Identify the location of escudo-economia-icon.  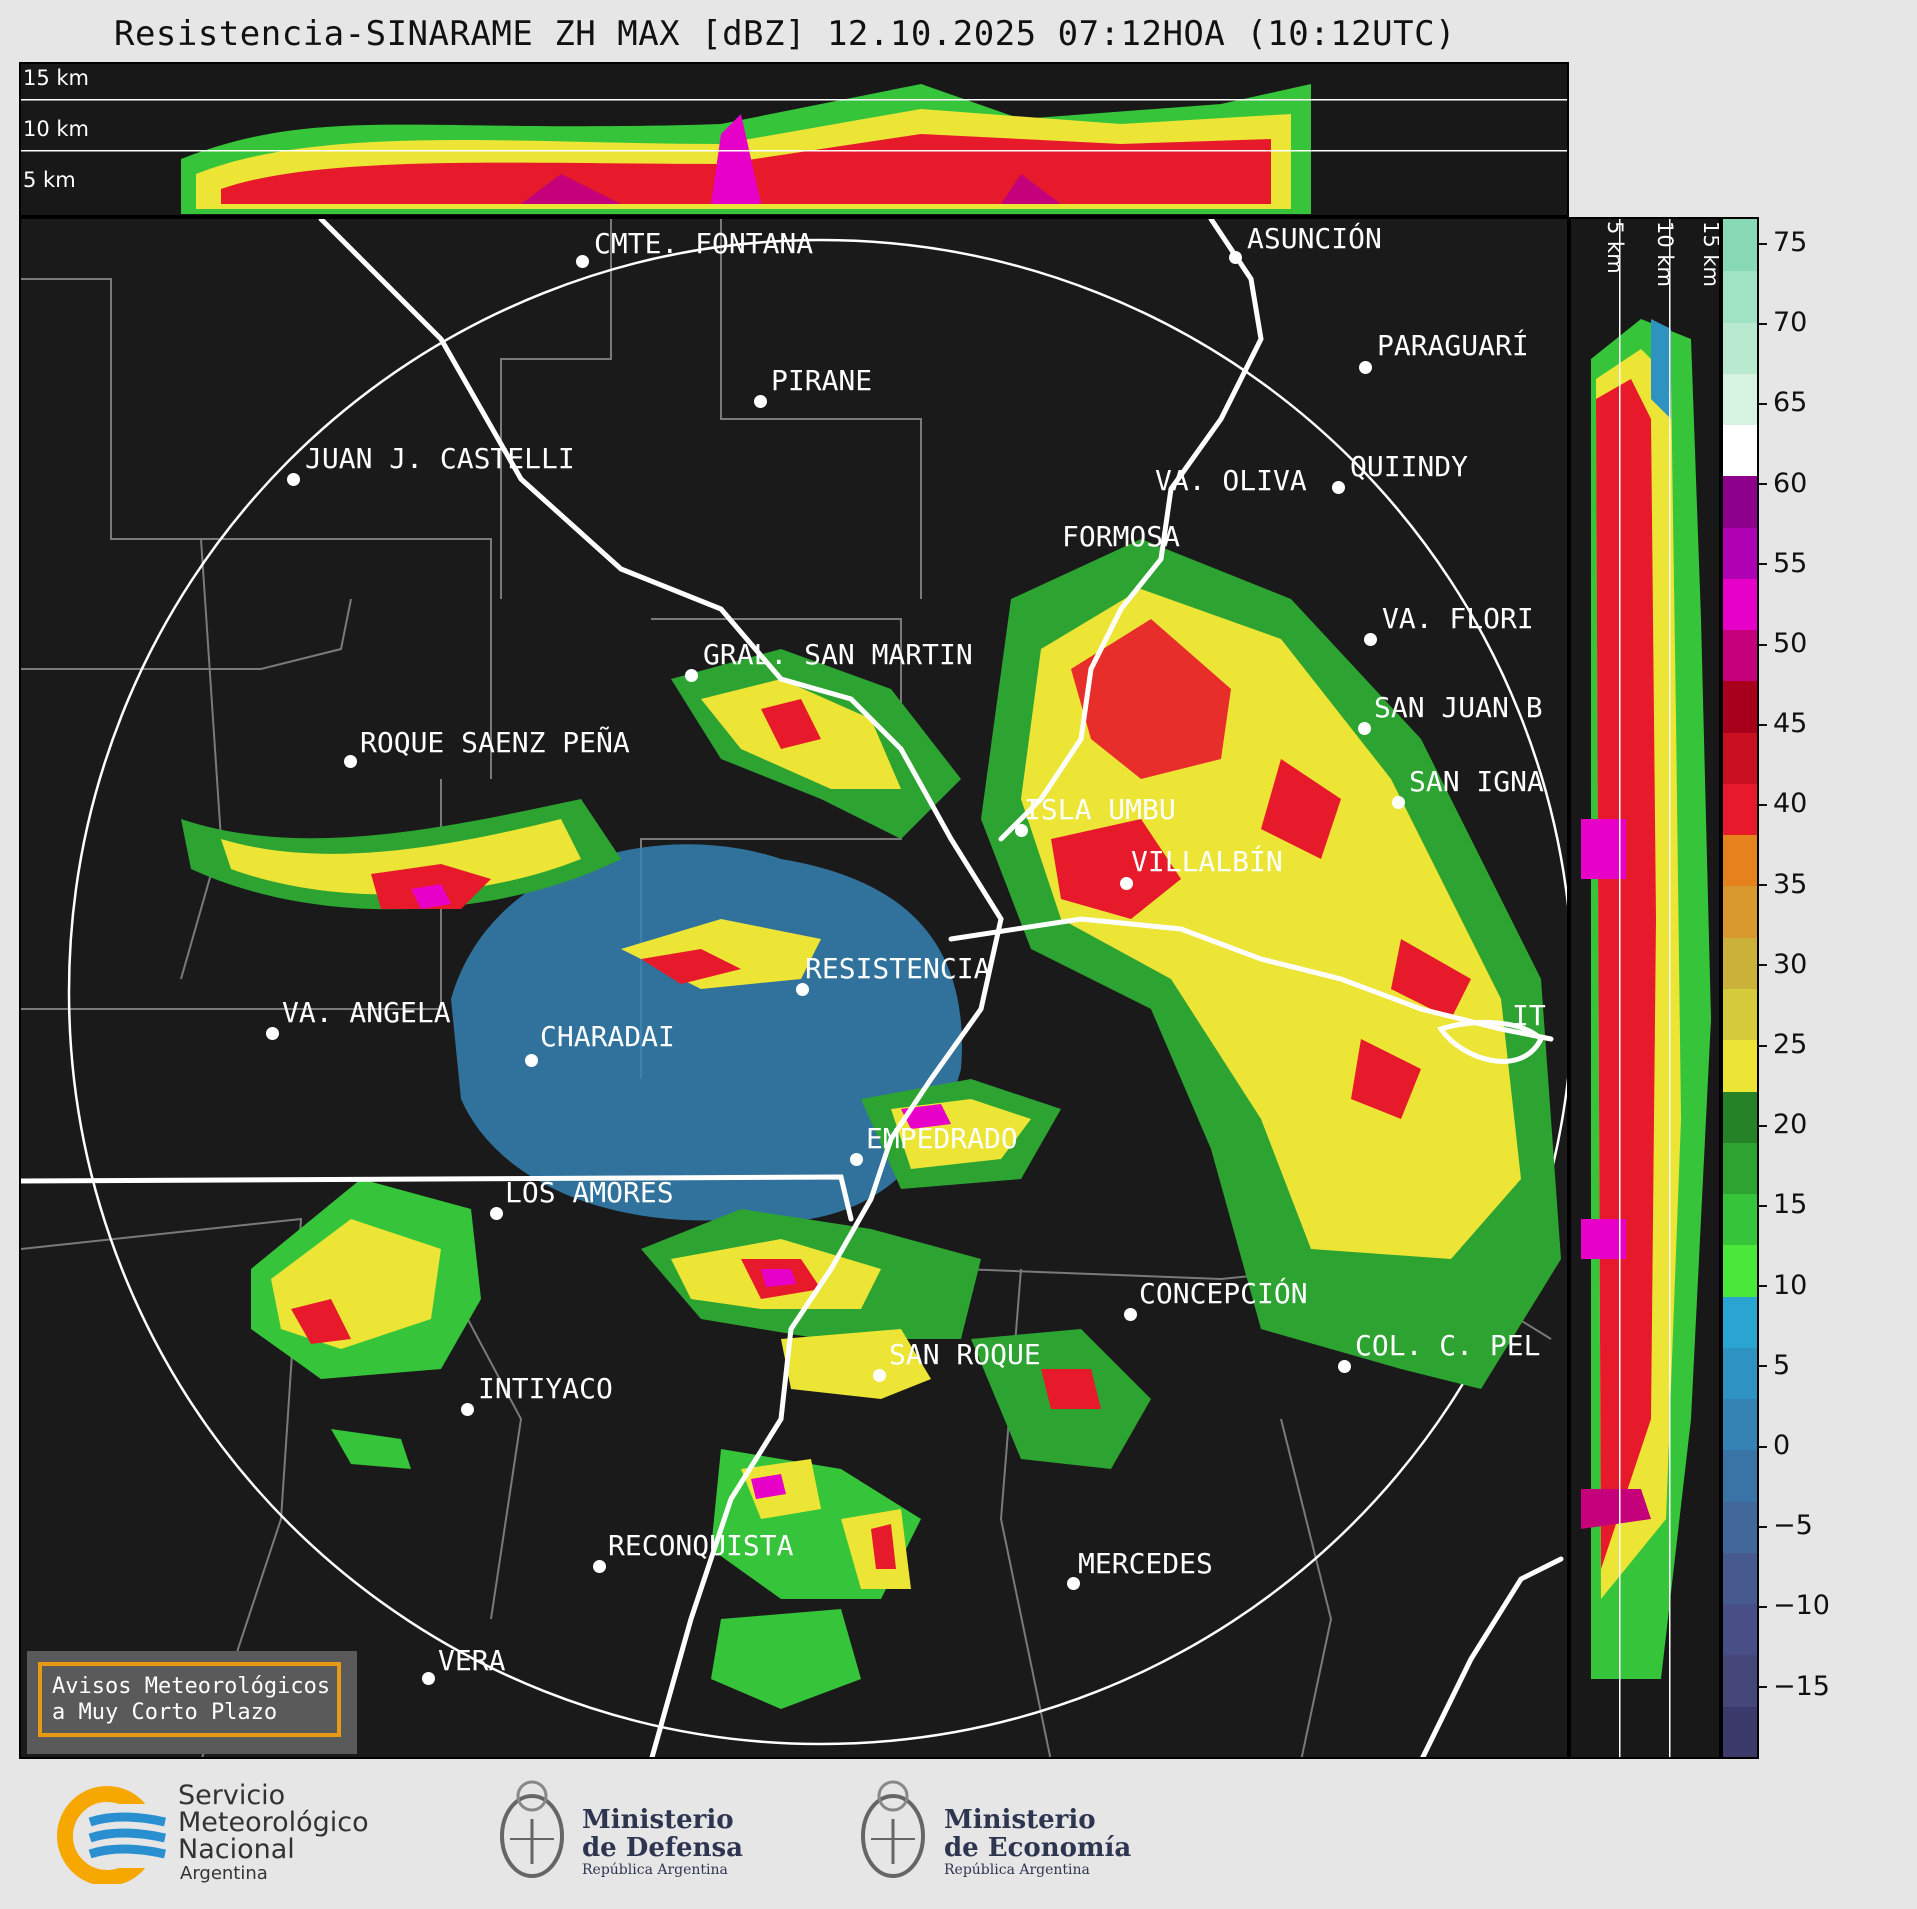
(893, 1829).